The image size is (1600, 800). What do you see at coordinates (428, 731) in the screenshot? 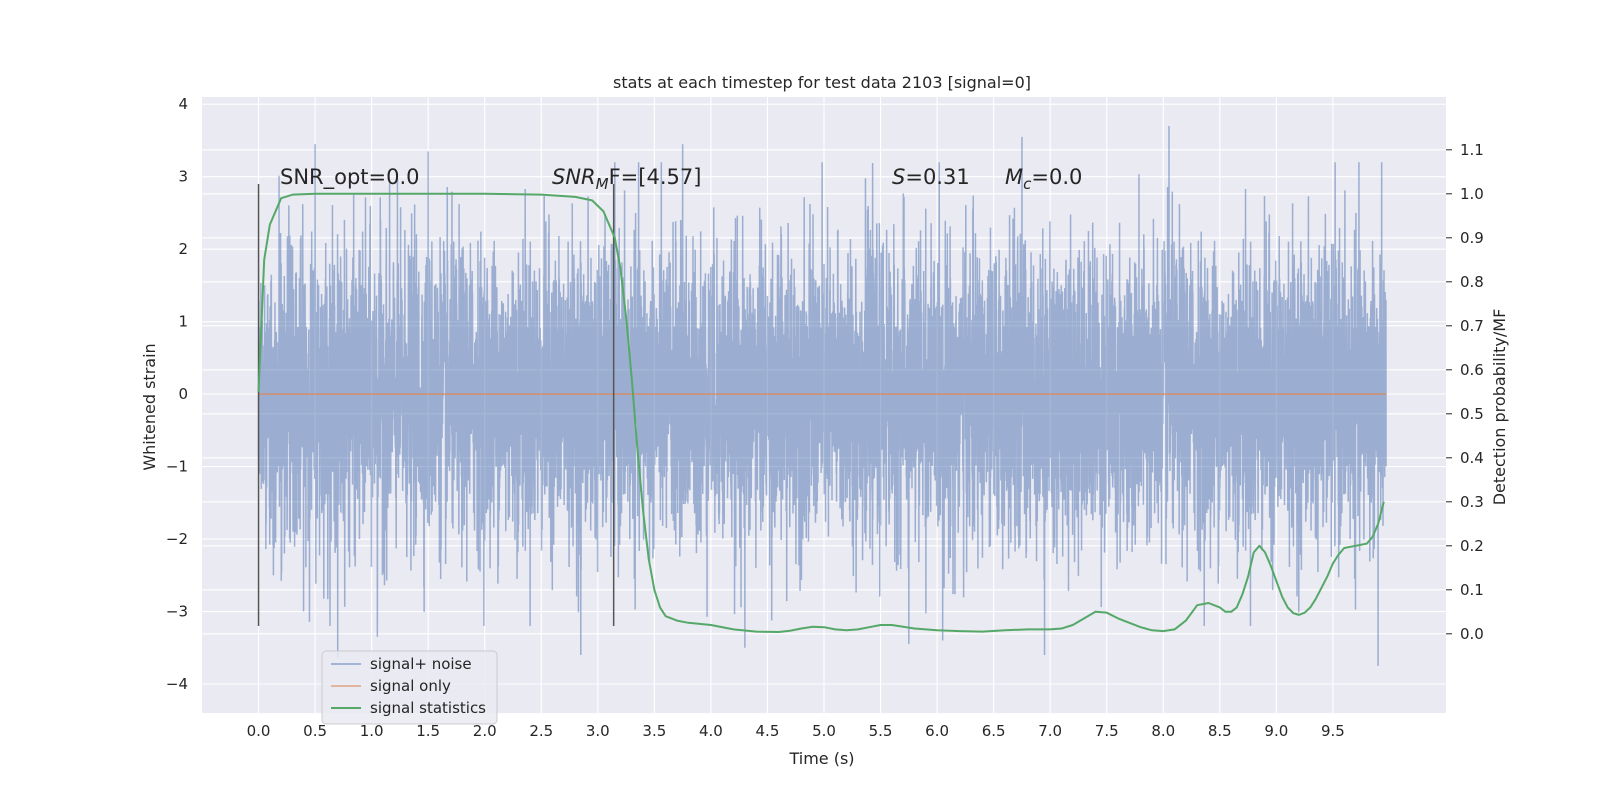
I see `x-tick-label: 1.5` at bounding box center [428, 731].